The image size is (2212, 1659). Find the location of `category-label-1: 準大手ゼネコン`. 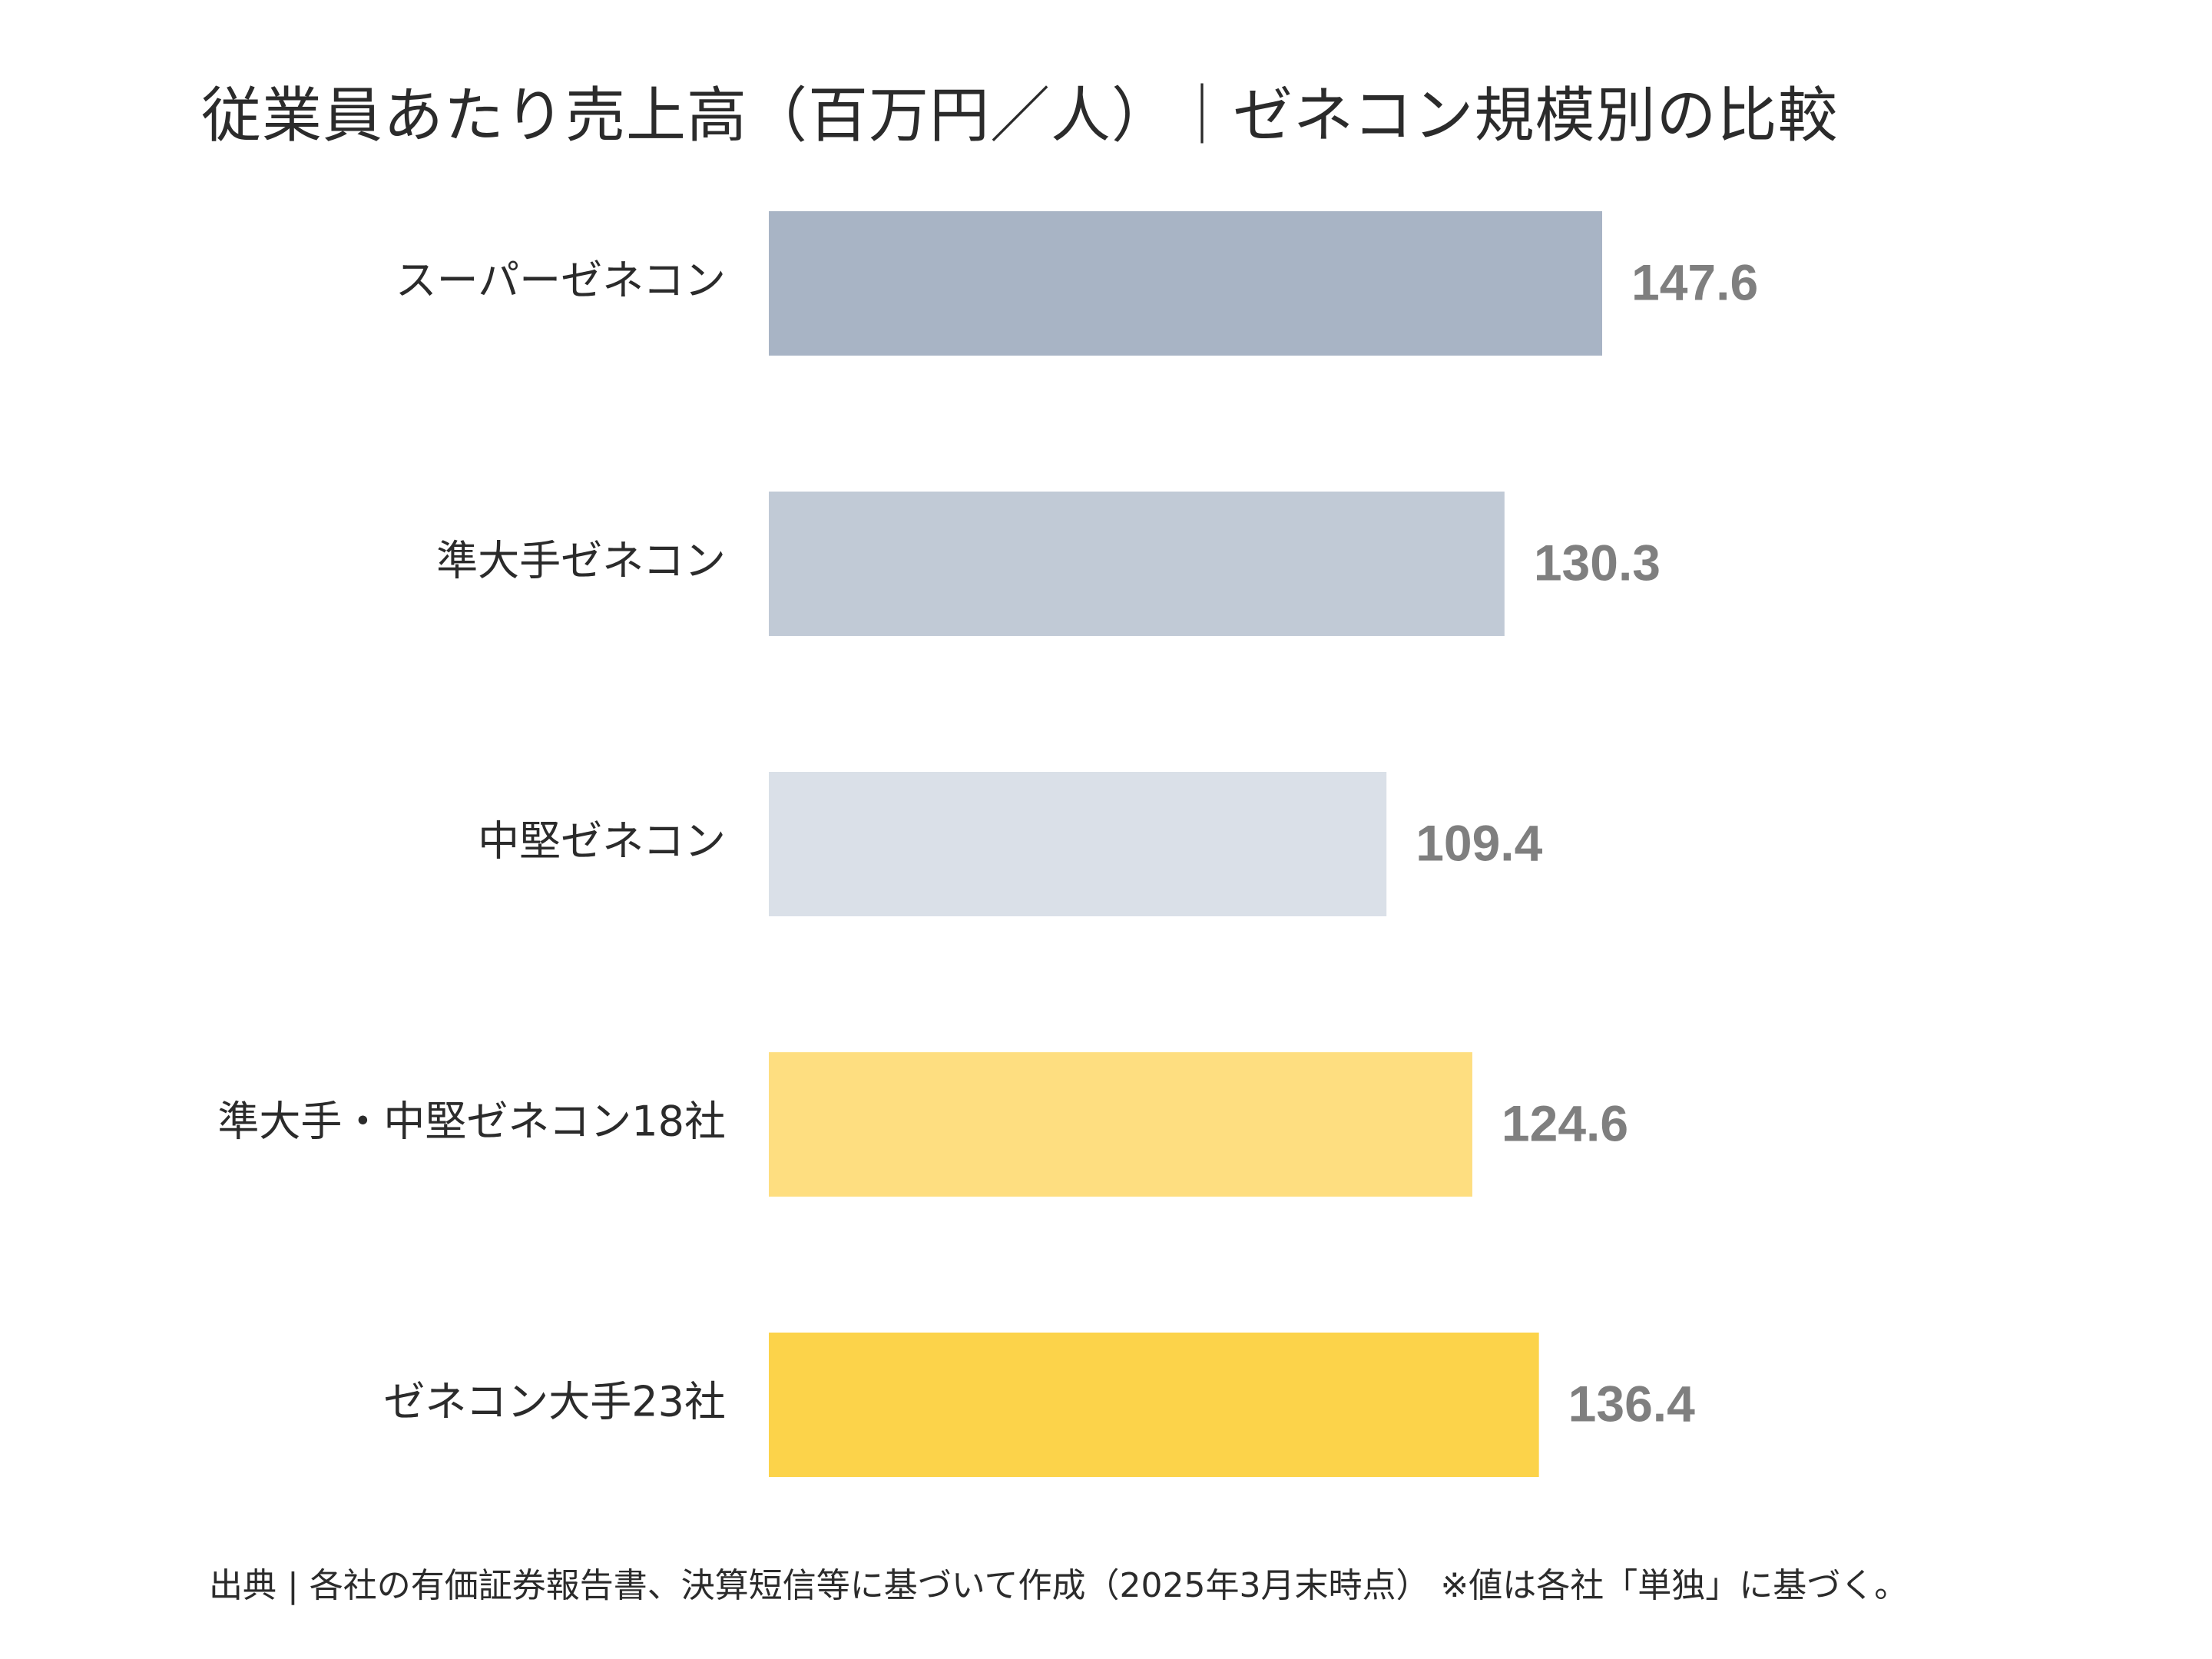

category-label-1: 準大手ゼネコン is located at coordinates (581, 561).